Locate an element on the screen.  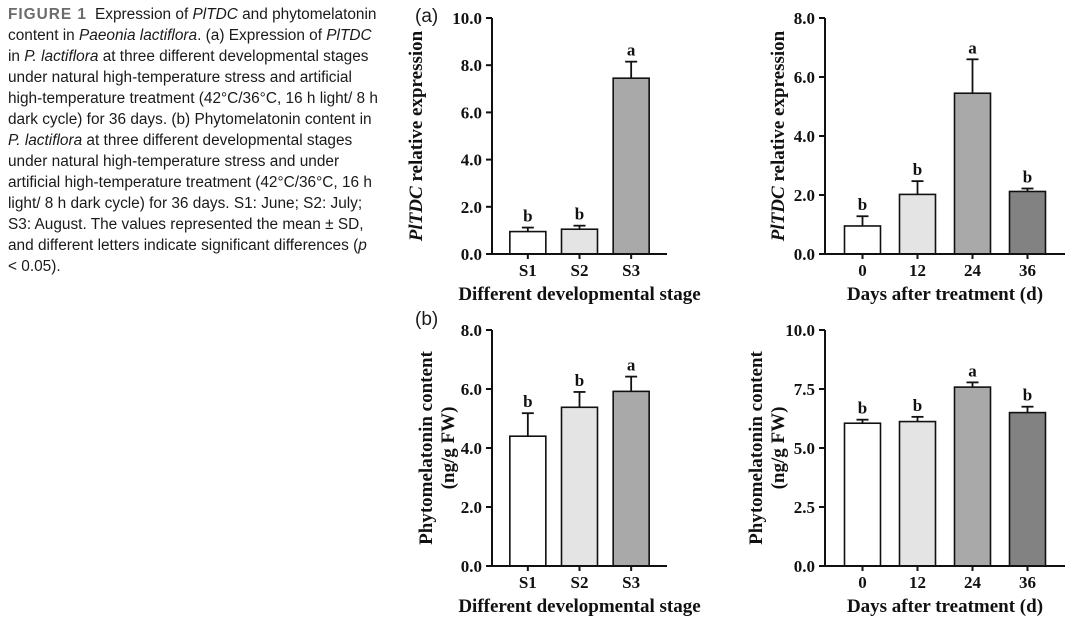
caption-text-1: Expression of is located at coordinates (143, 14).